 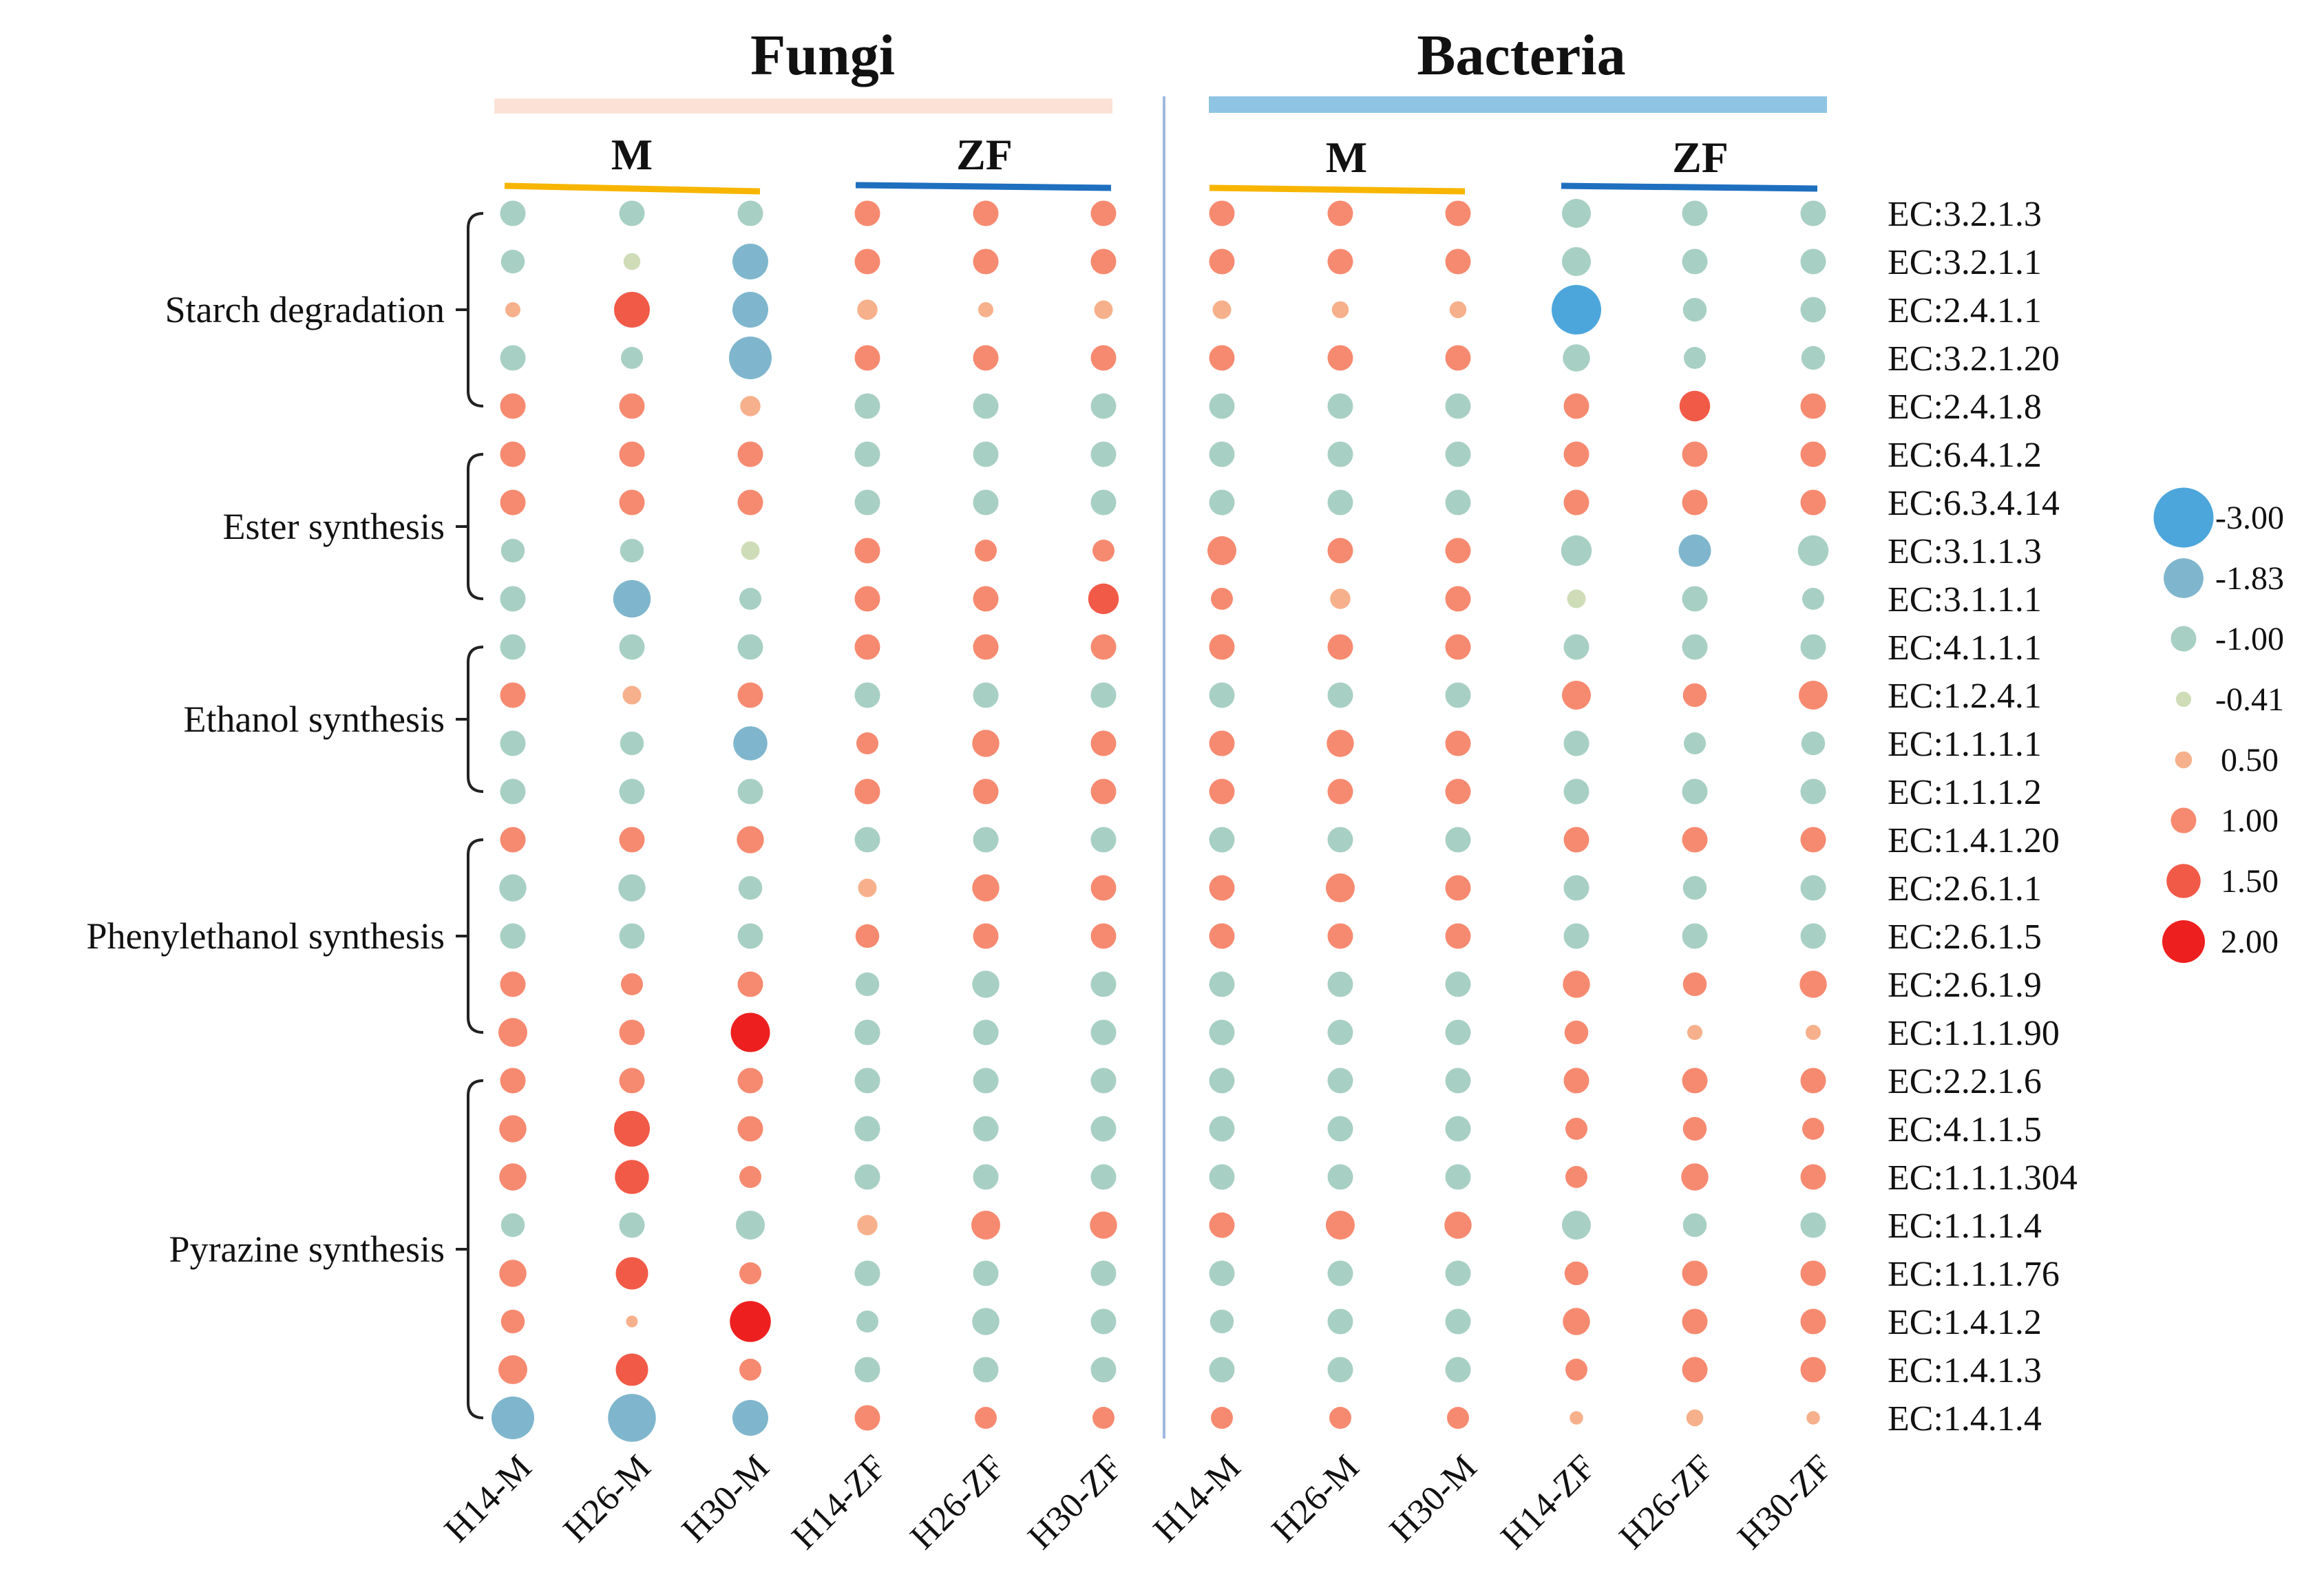 What do you see at coordinates (1222, 406) in the screenshot?
I see `bubble-EC:2.4.1.8-H14-M` at bounding box center [1222, 406].